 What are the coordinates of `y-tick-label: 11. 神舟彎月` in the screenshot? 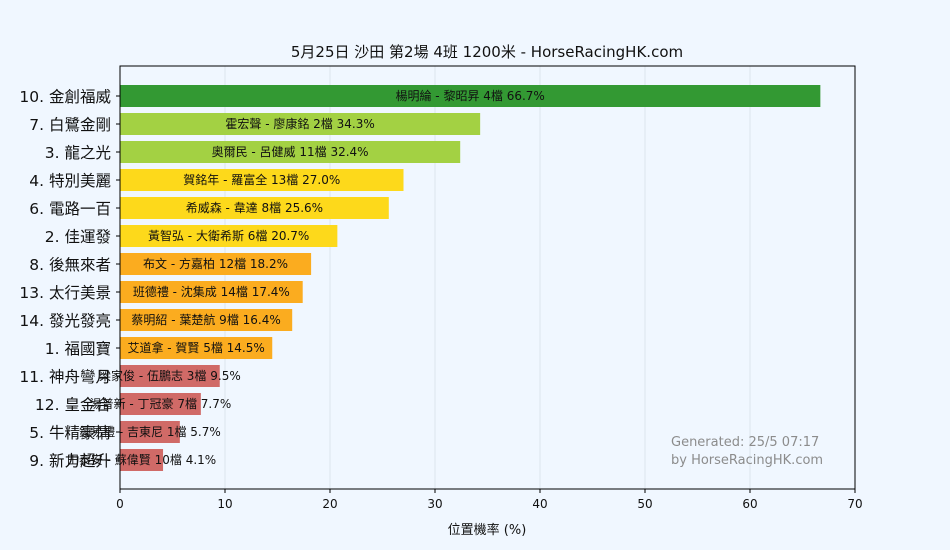 It's located at (65, 377).